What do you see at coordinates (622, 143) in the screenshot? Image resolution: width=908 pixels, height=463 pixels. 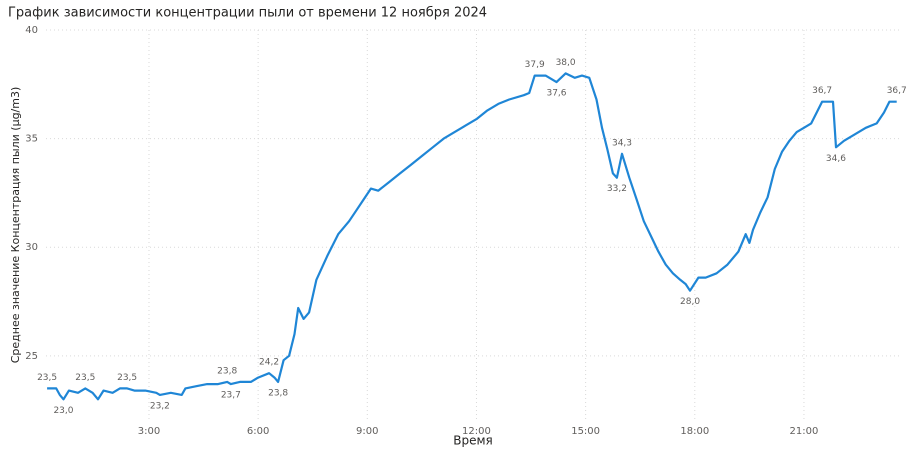 I see `data-label: 34,3` at bounding box center [622, 143].